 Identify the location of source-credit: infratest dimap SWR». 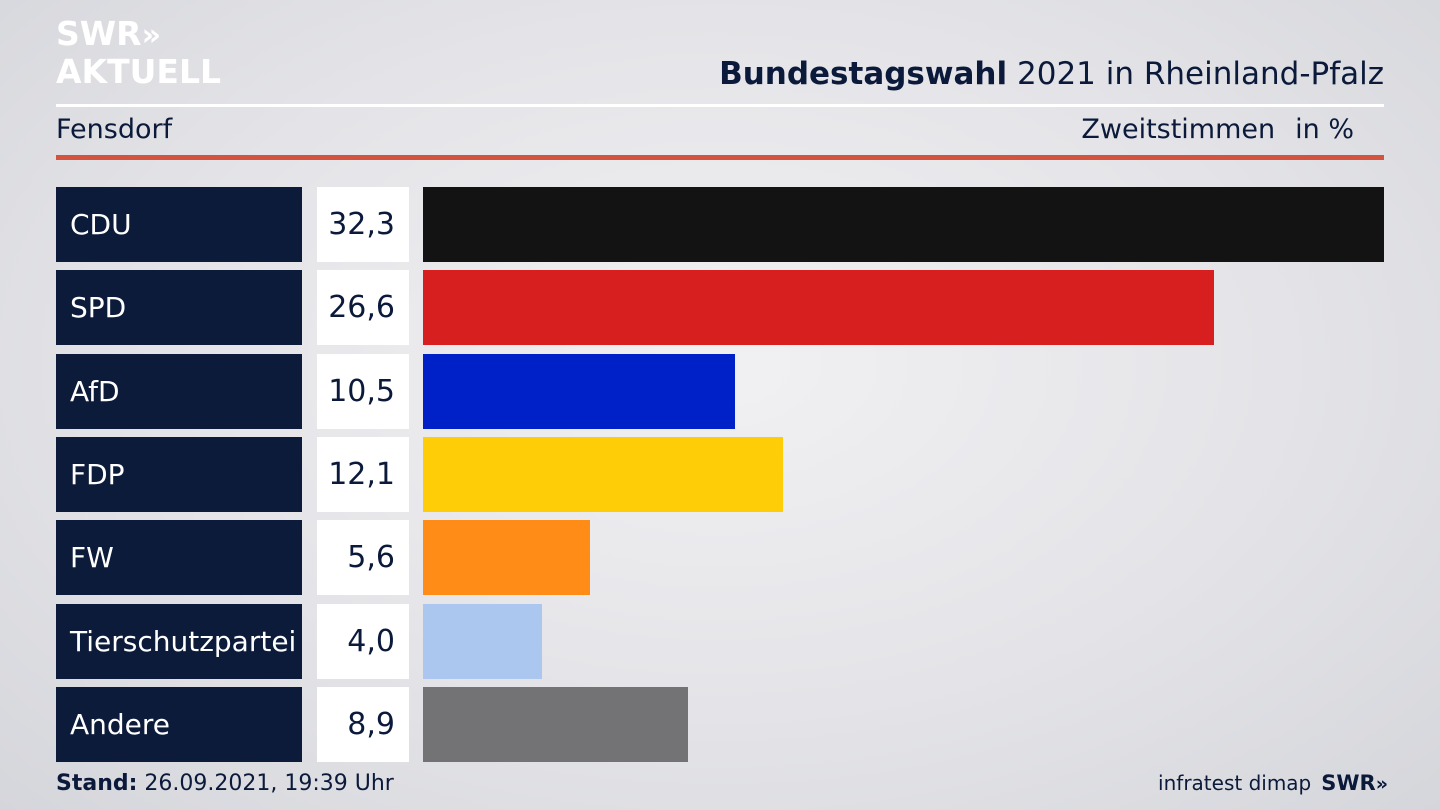
(1273, 783).